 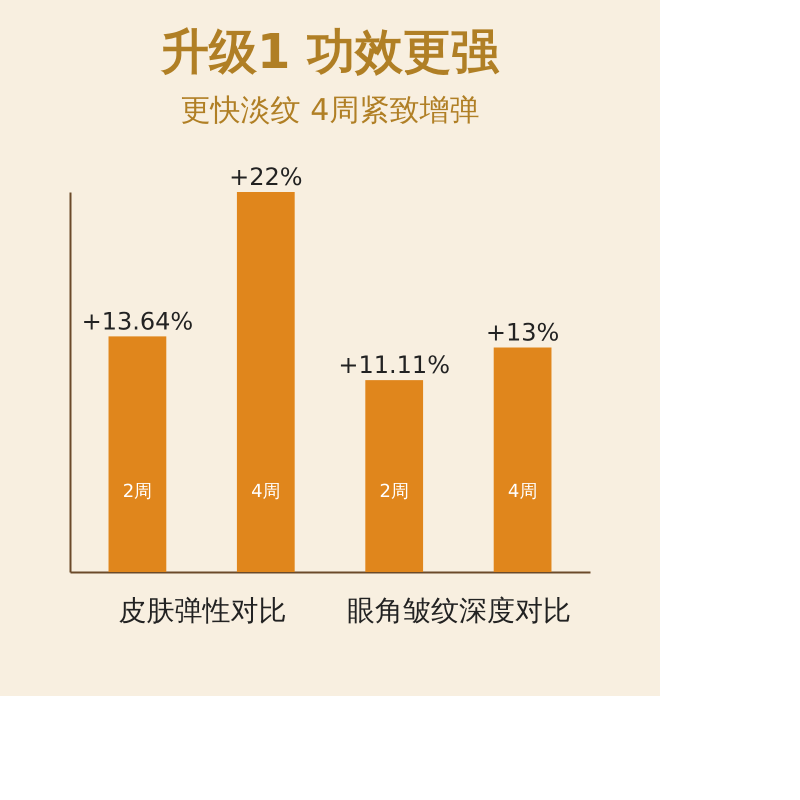 I want to click on data-label: +13%, so click(x=523, y=332).